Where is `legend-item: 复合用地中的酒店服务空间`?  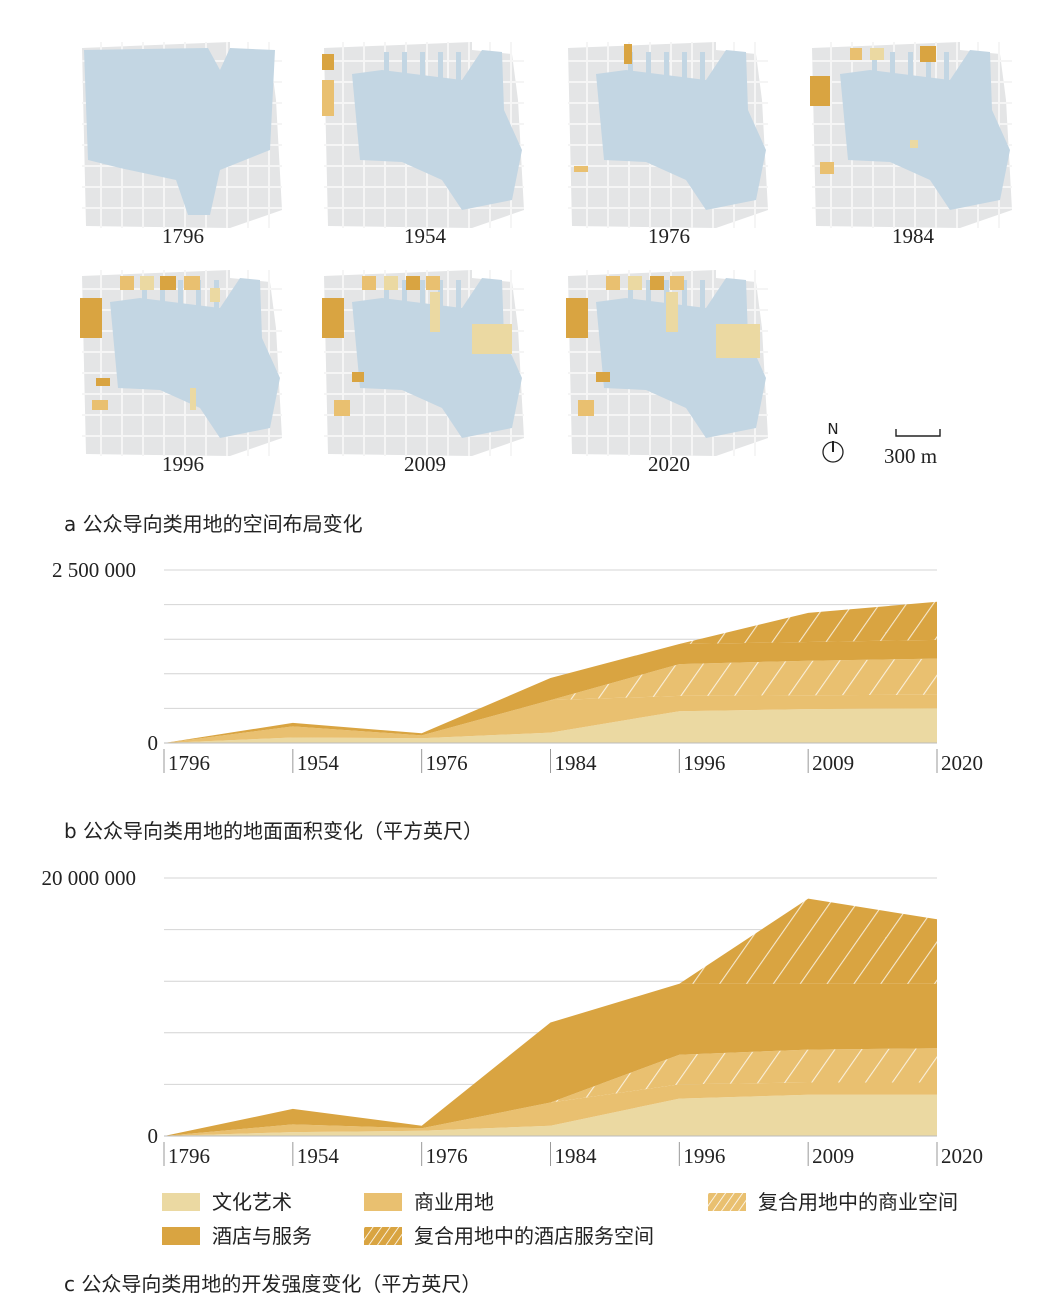
legend-item: 复合用地中的酒店服务空间 is located at coordinates (509, 1234).